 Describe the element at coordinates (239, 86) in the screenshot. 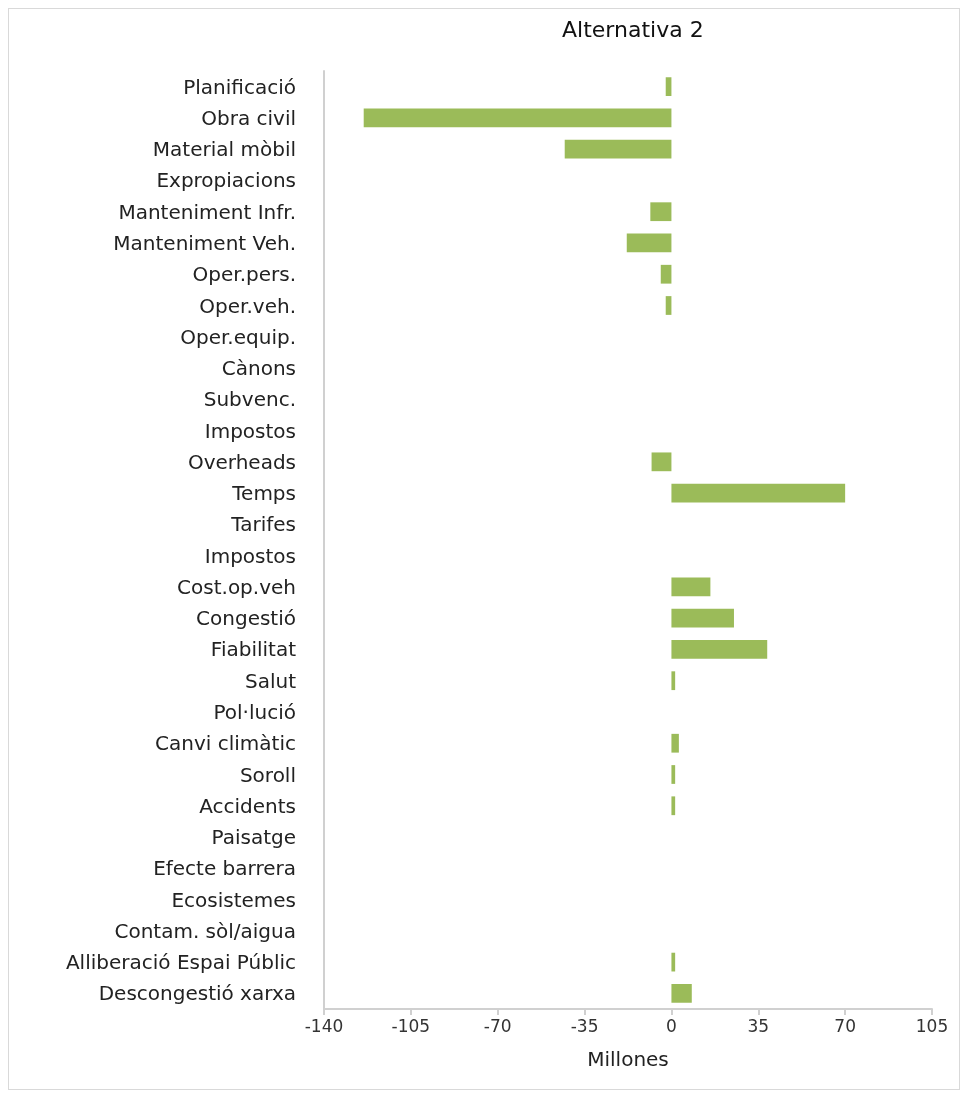

I see `y-tick-label: Planificació` at that location.